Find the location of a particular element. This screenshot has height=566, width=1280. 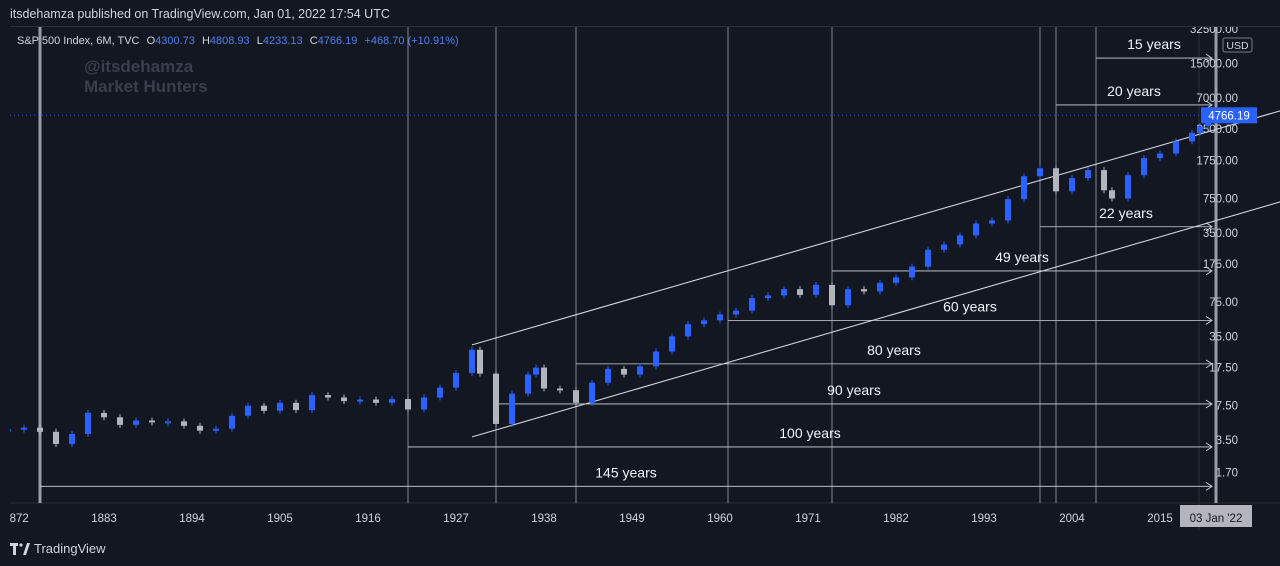

y-tick-label: 1.70 is located at coordinates (1227, 473).